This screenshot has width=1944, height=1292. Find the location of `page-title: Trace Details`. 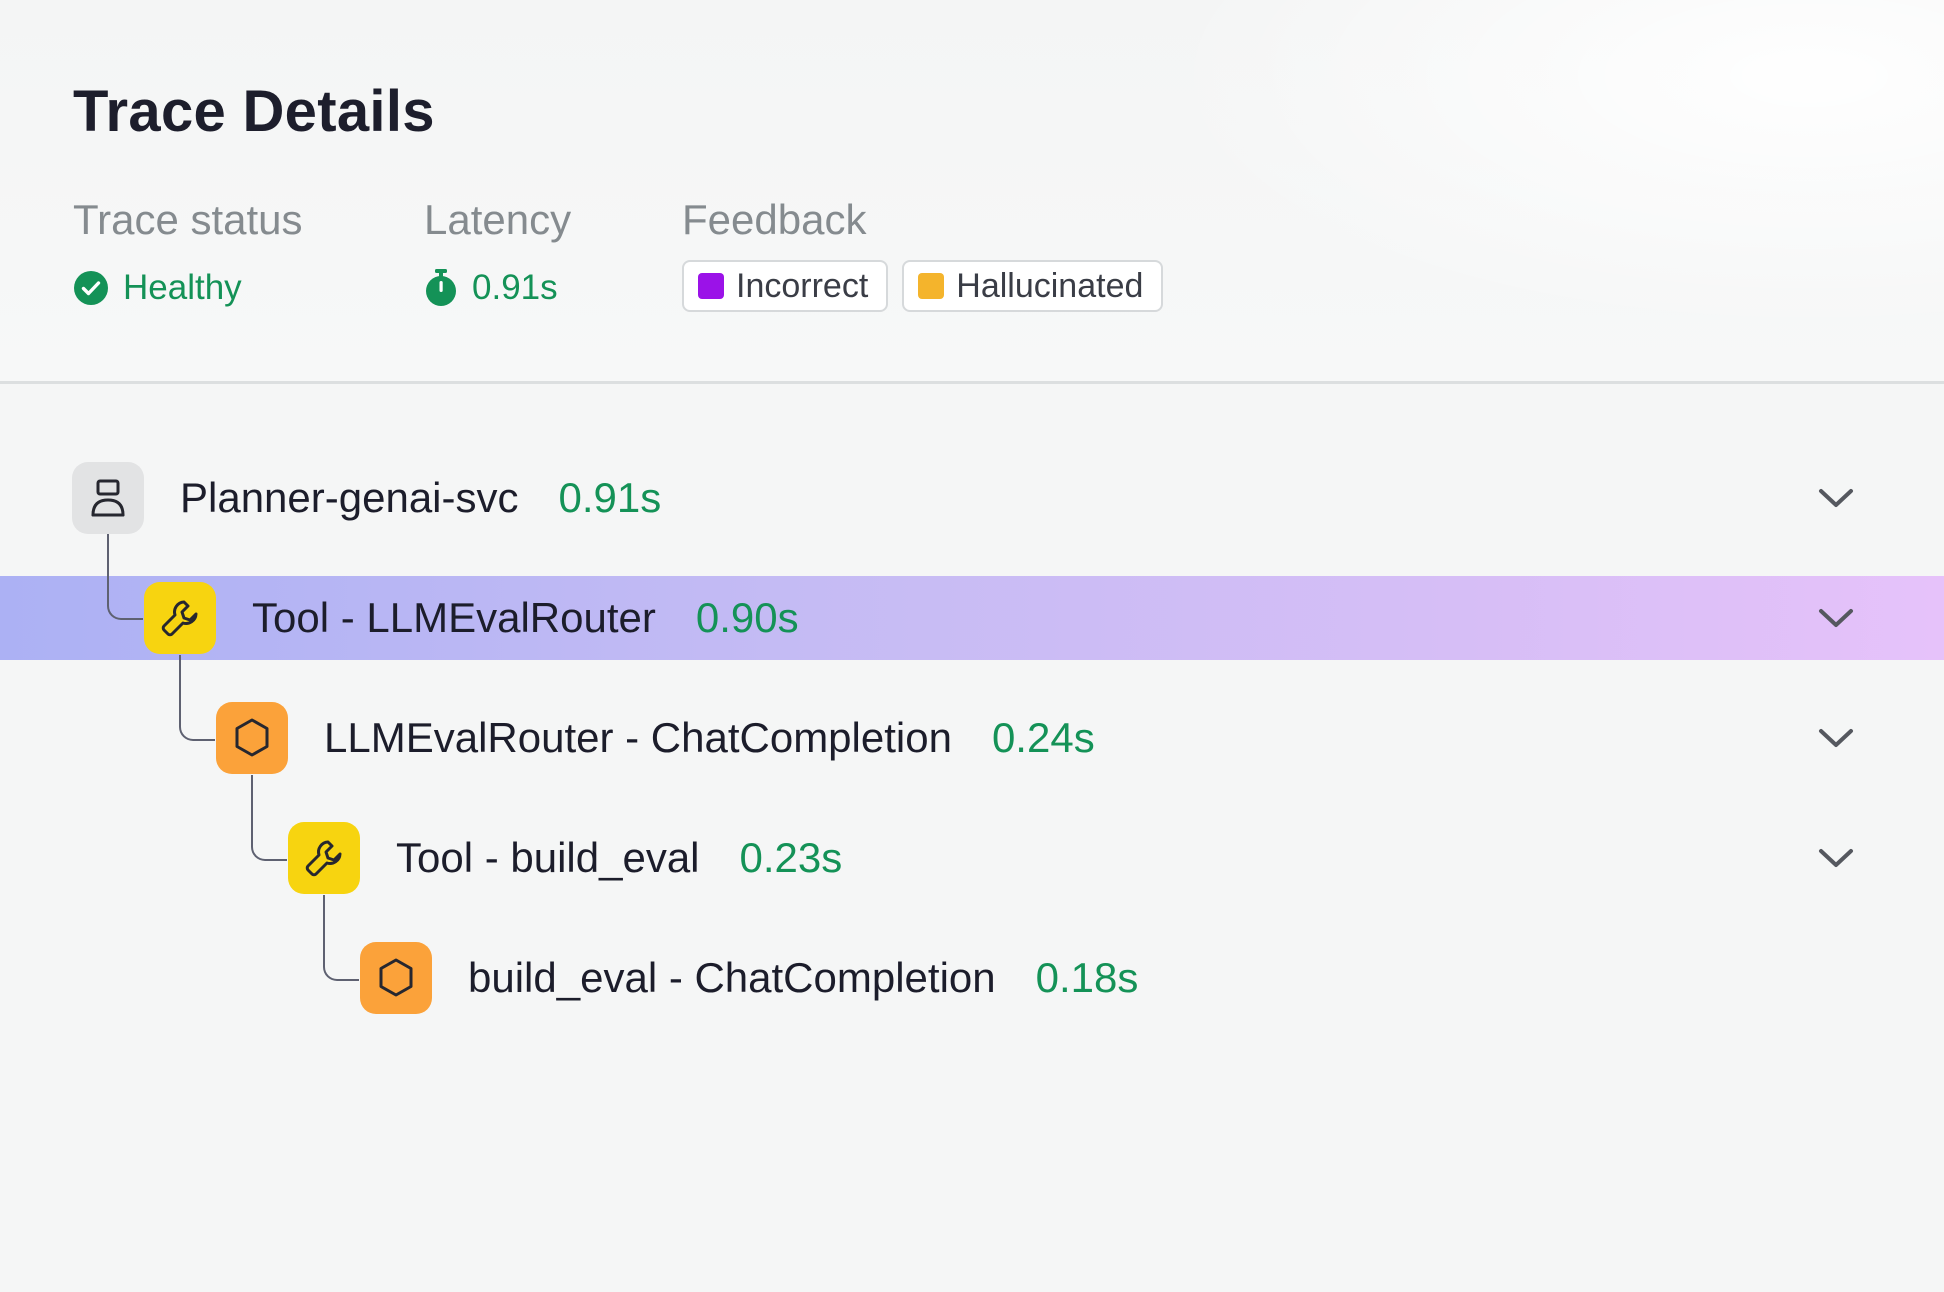

page-title: Trace Details is located at coordinates (254, 111).